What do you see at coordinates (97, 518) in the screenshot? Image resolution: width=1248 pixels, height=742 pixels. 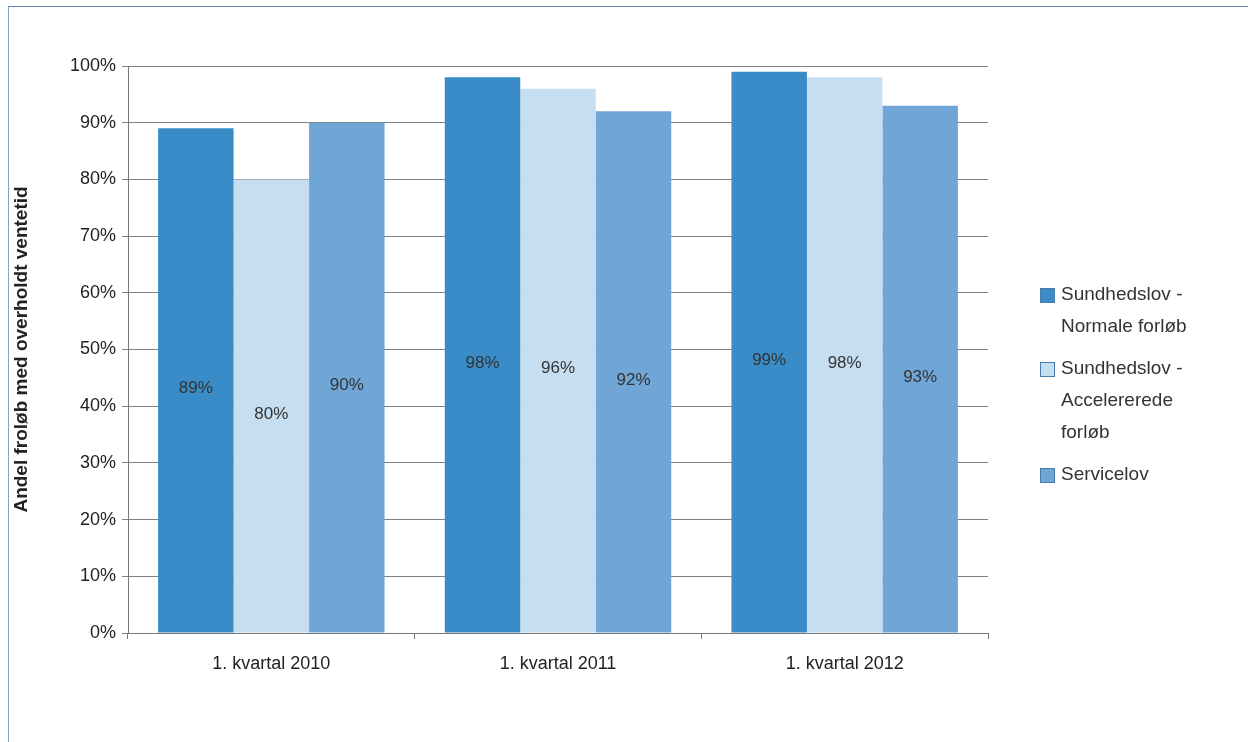 I see `y-tick-label: 20%` at bounding box center [97, 518].